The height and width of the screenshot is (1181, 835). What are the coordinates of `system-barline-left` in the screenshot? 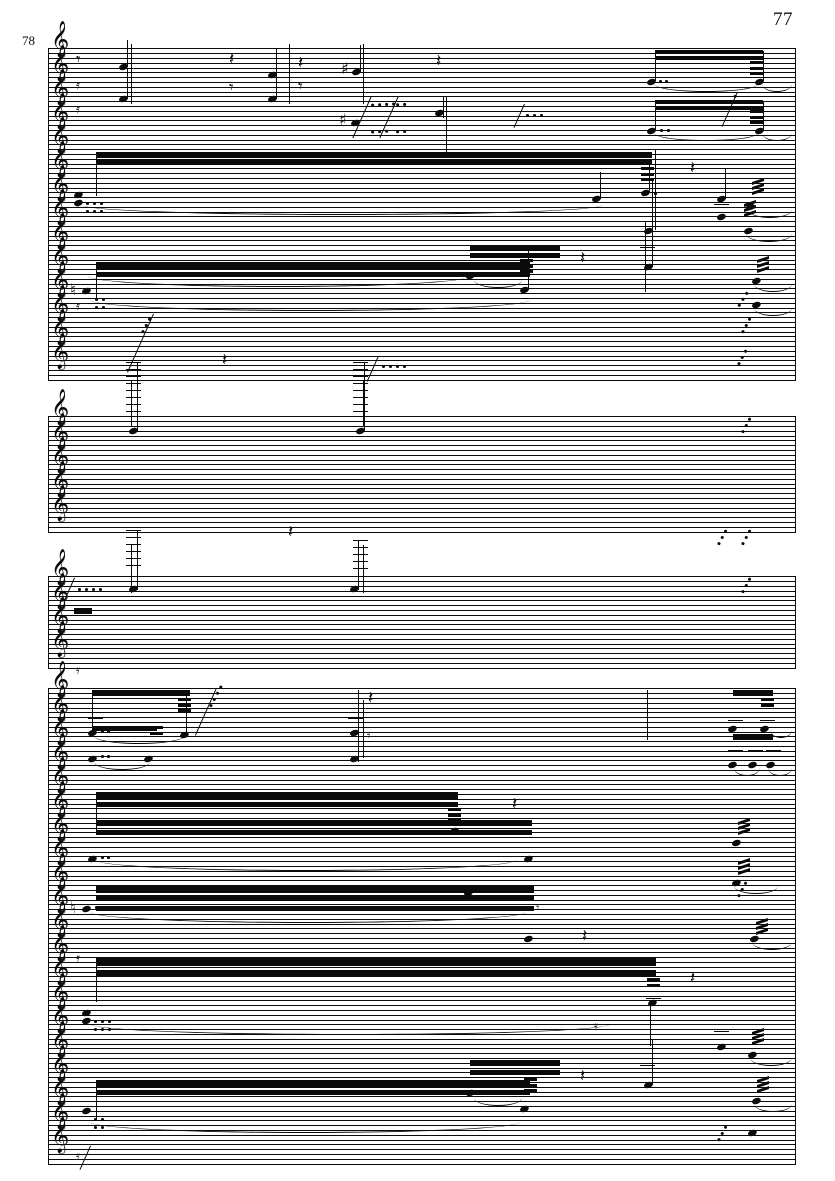 It's located at (49, 926).